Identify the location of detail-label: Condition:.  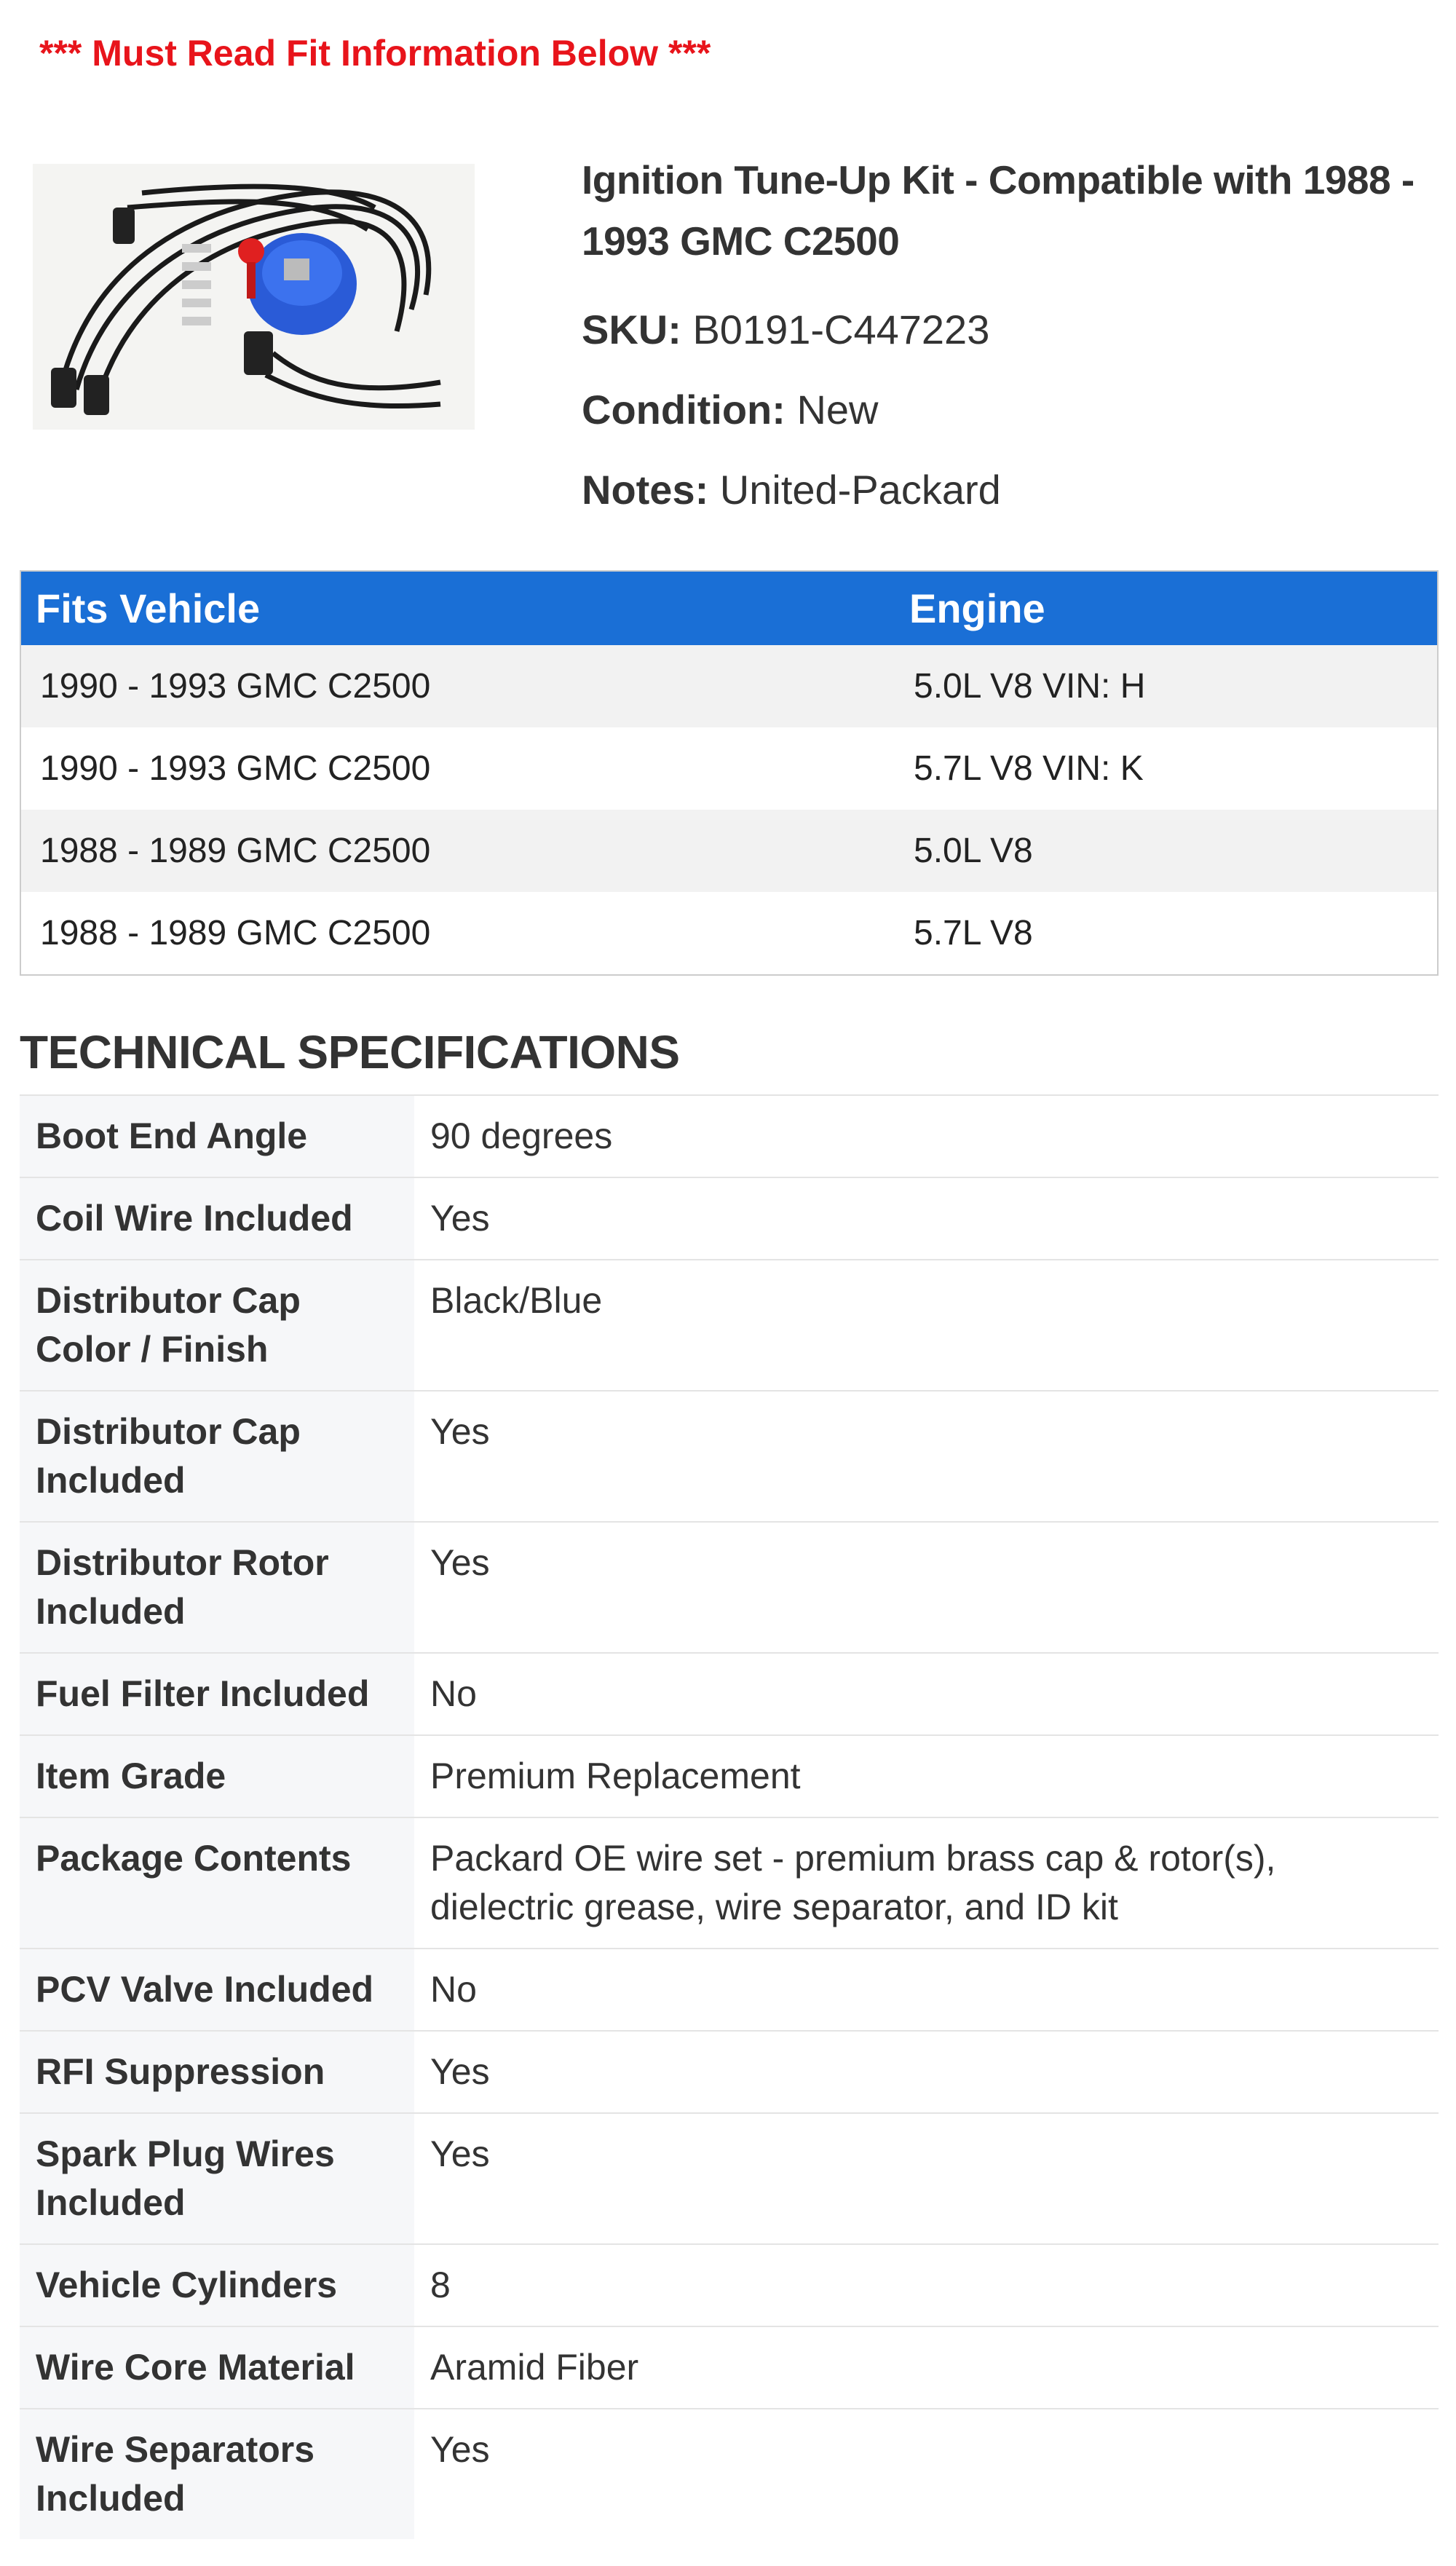
(684, 410).